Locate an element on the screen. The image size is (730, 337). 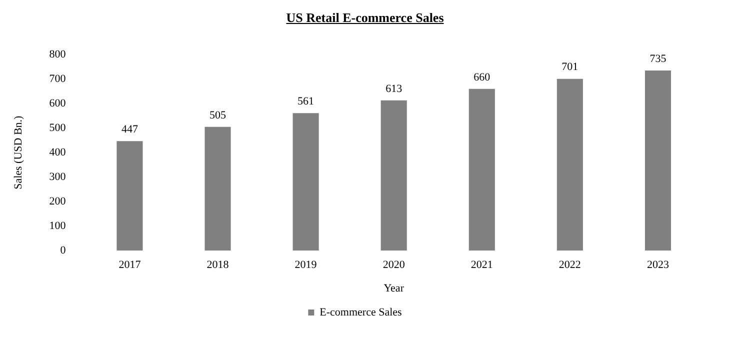
x-tick-label: 2021 is located at coordinates (481, 265).